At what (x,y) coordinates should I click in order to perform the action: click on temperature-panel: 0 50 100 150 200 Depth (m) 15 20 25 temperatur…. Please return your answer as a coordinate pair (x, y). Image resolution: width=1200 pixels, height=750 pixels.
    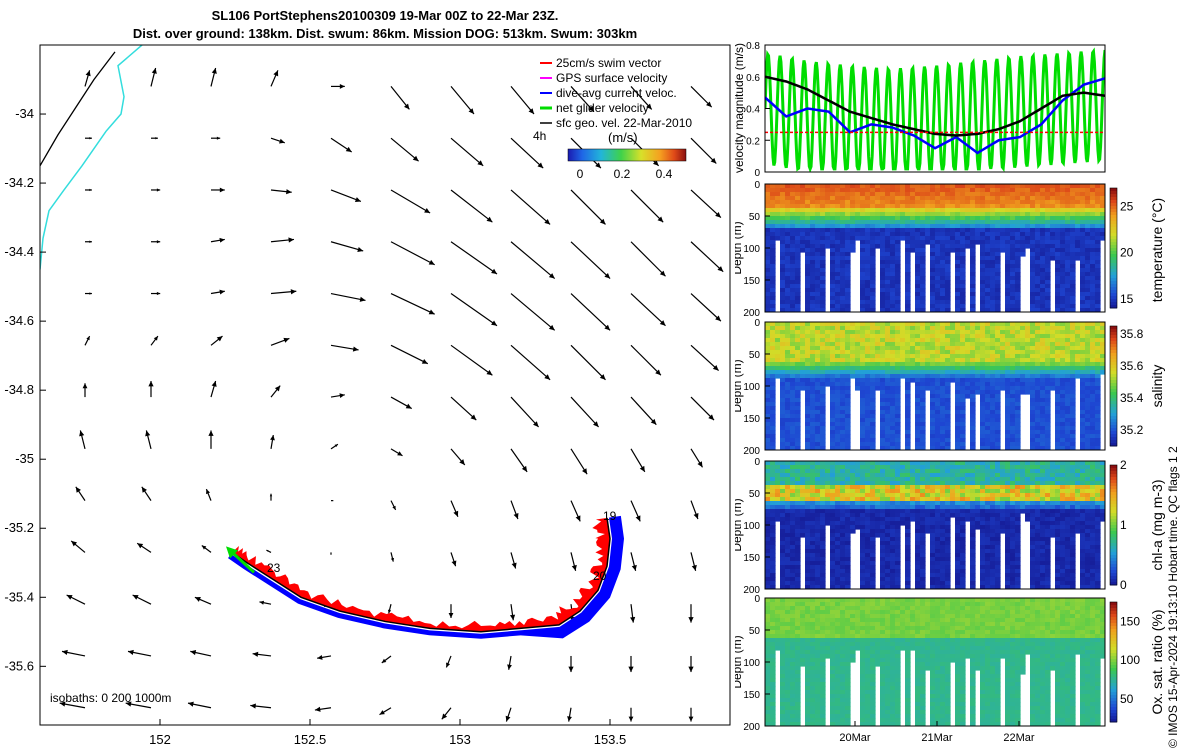
    Looking at the image, I should click on (950, 249).